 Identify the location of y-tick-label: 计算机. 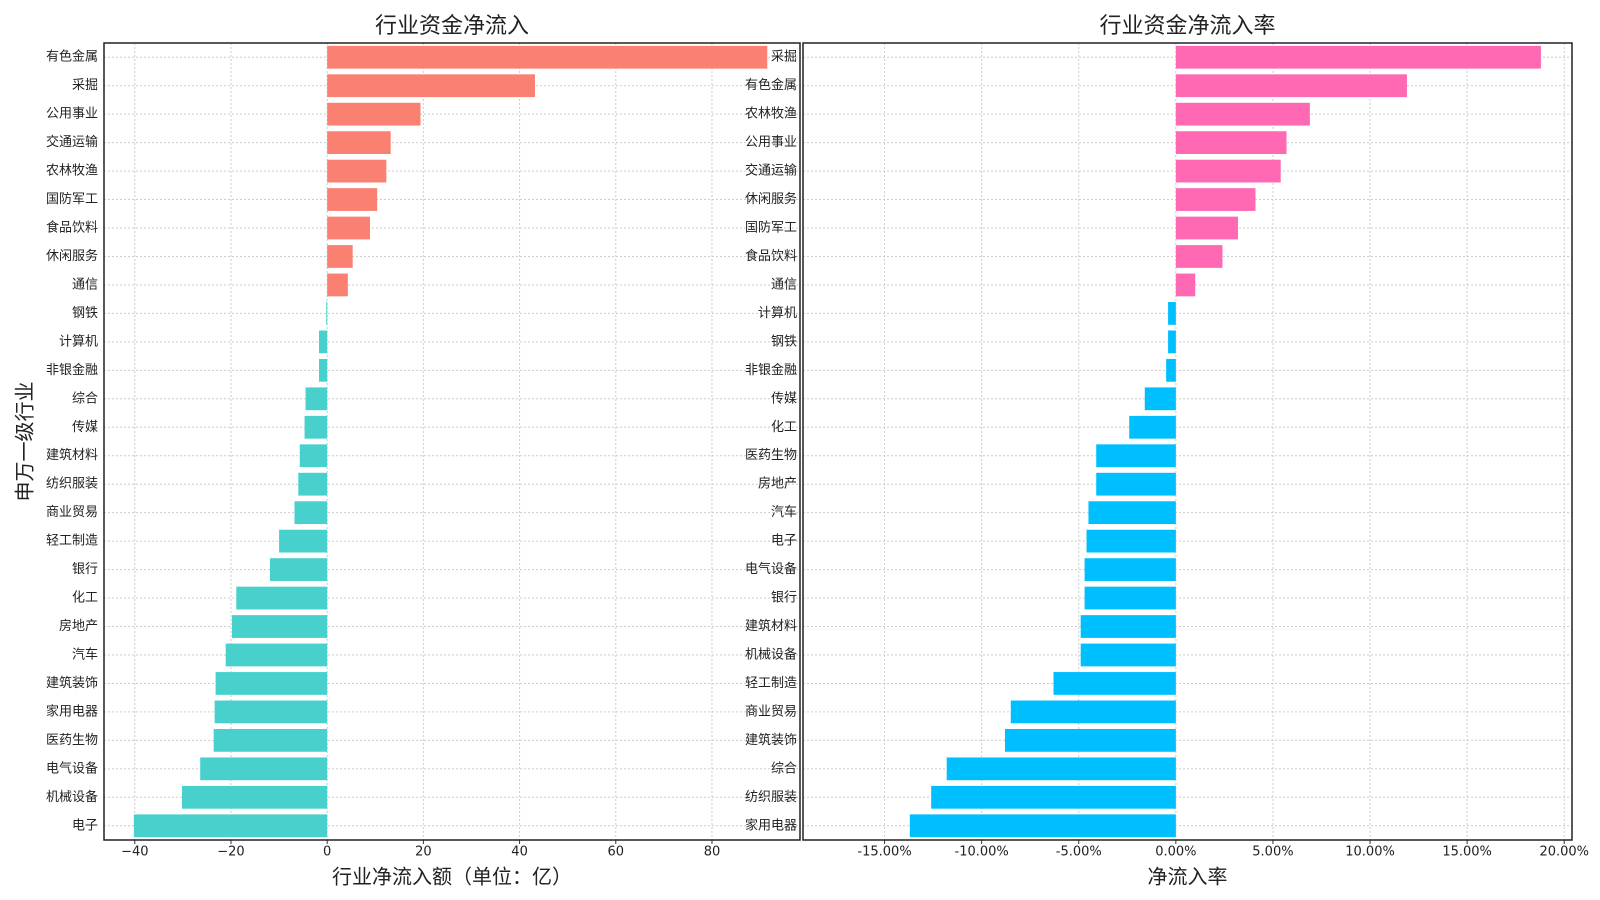
(777, 313).